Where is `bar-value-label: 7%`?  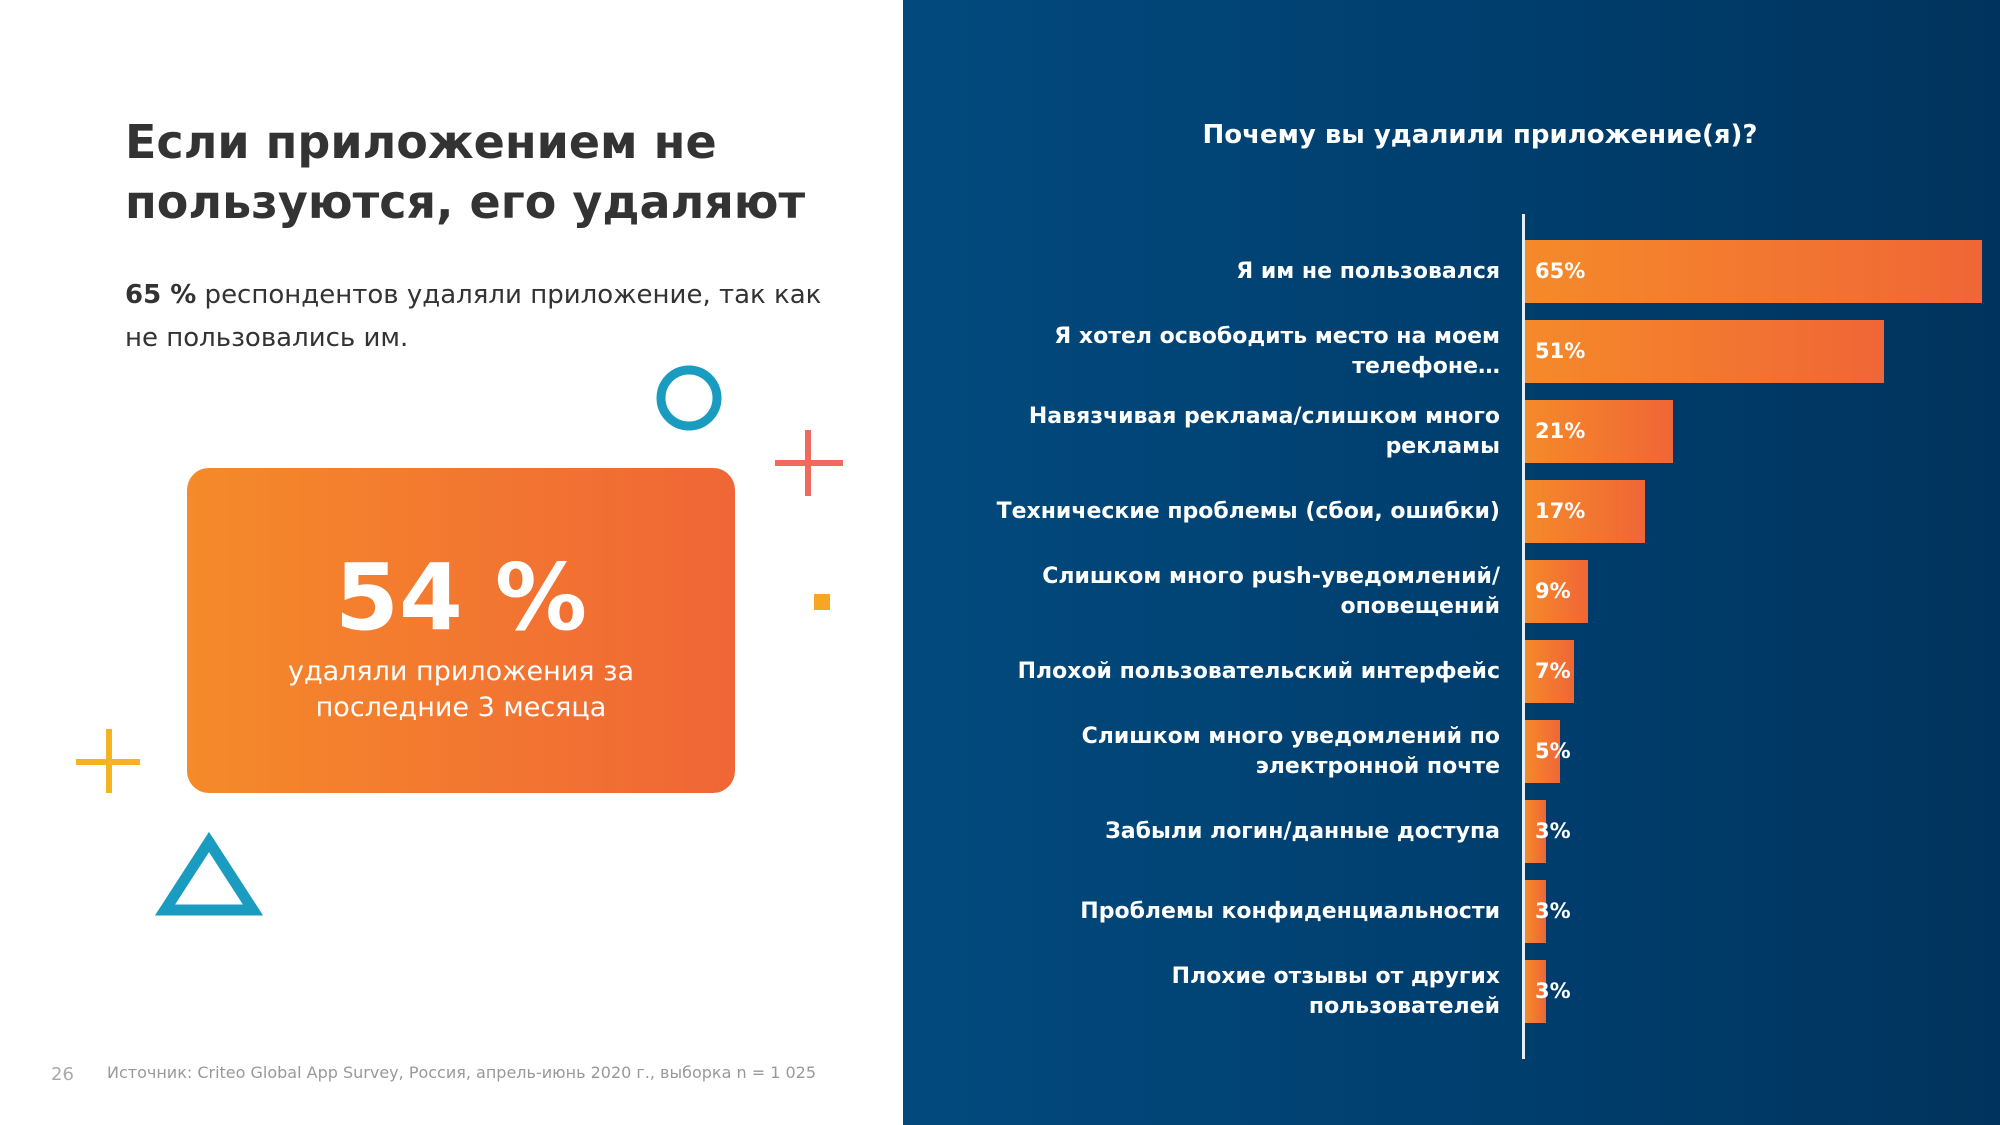
bar-value-label: 7% is located at coordinates (1553, 671).